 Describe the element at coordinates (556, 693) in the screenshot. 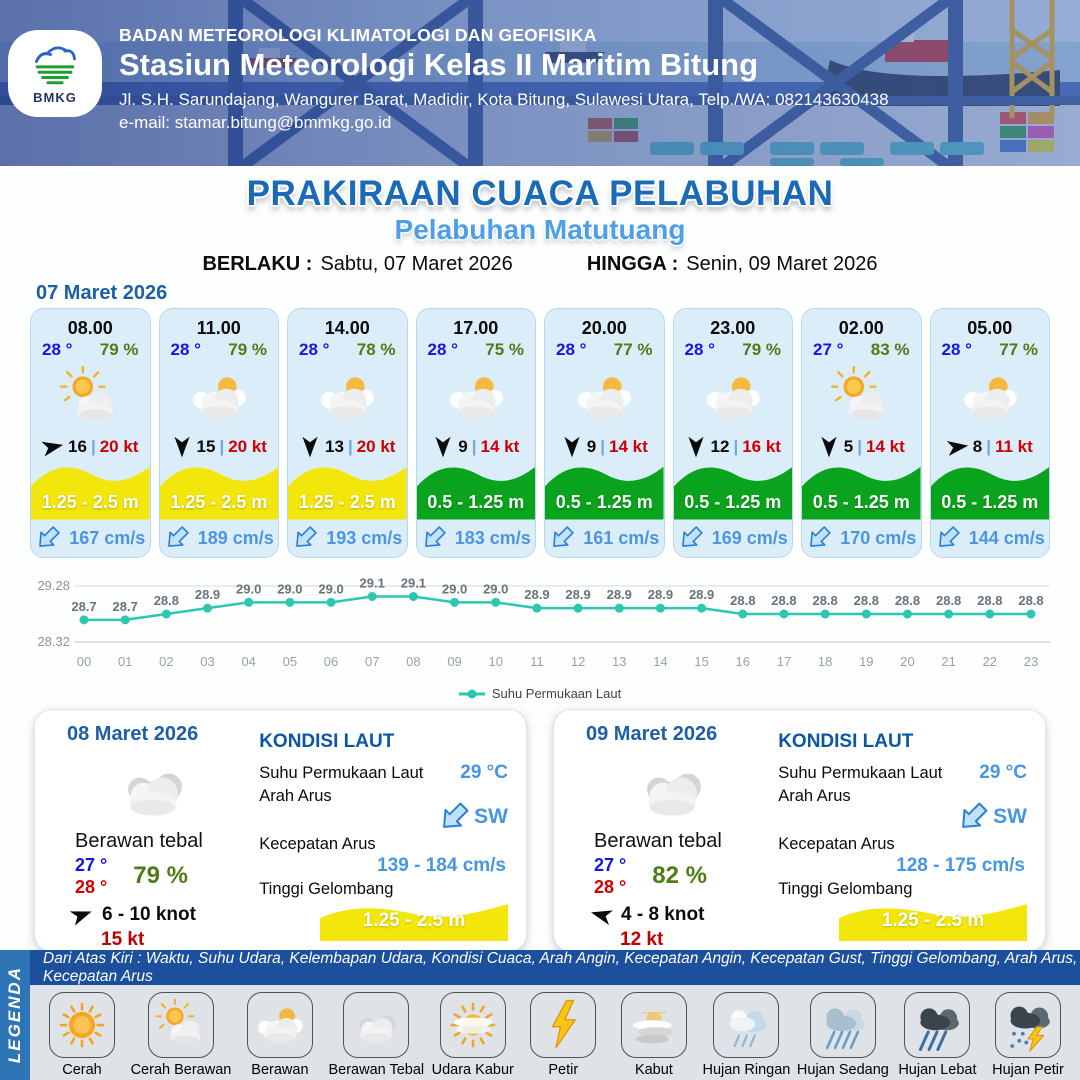

I see `chart-legend-label: Suhu Permukaan Laut` at that location.